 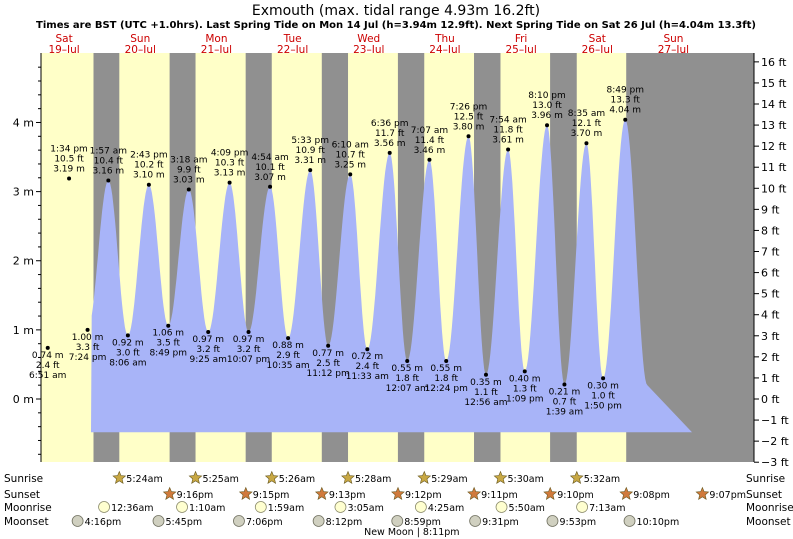 What do you see at coordinates (288, 366) in the screenshot?
I see `low-tide-label: 10:35 am` at bounding box center [288, 366].